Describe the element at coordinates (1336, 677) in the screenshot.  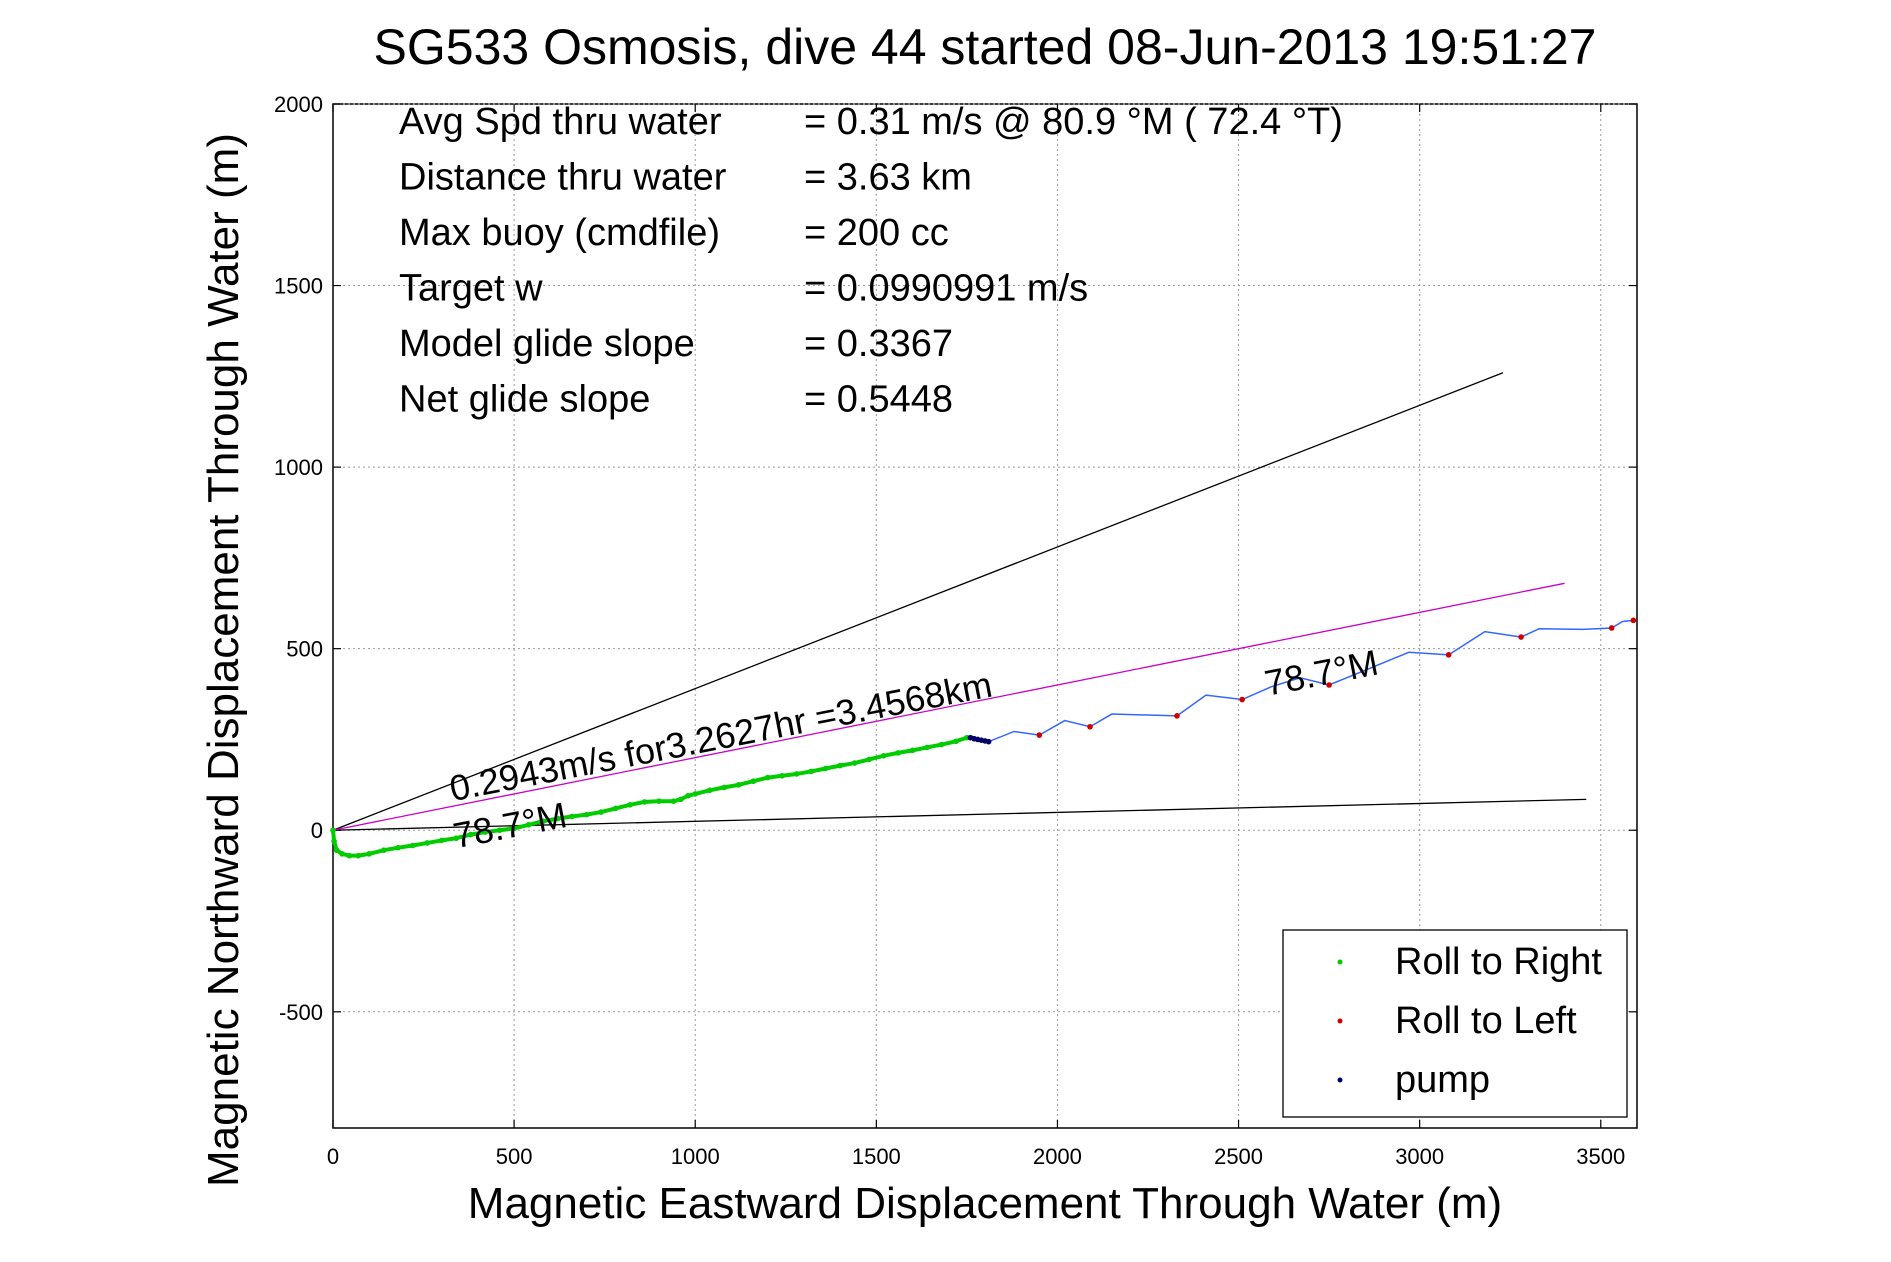
I see `roll-to-left-series` at that location.